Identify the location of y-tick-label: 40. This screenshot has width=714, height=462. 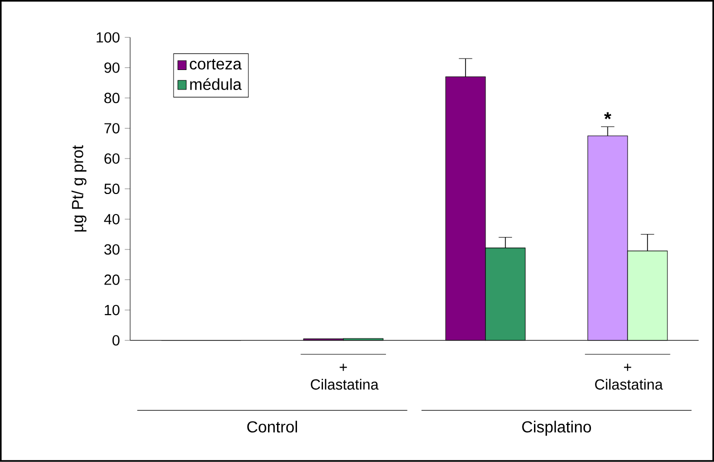
(112, 219).